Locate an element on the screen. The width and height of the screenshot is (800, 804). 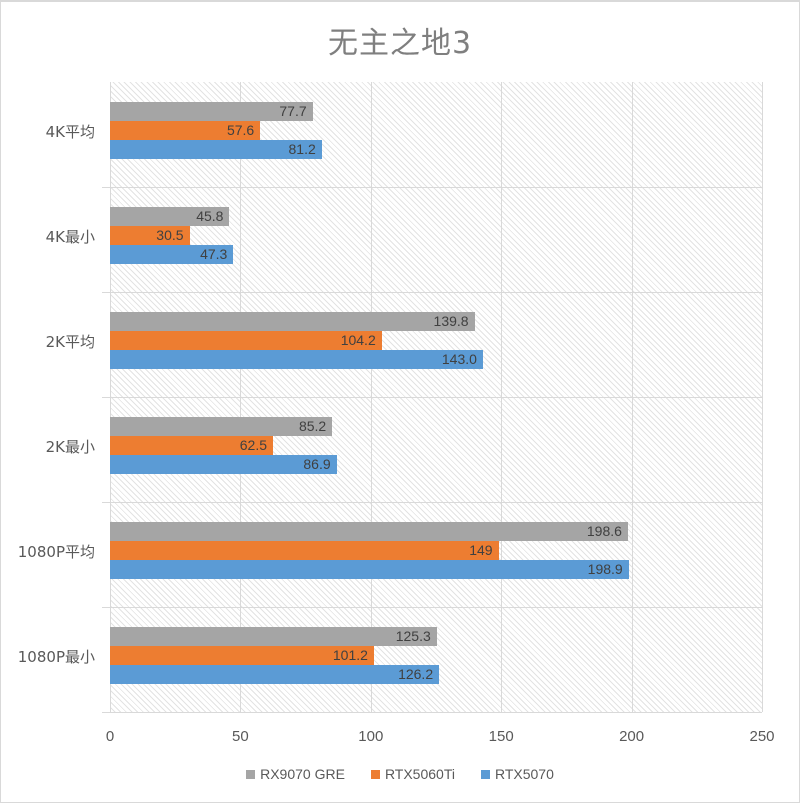
chart-title: 无主之地3 is located at coordinates (400, 43).